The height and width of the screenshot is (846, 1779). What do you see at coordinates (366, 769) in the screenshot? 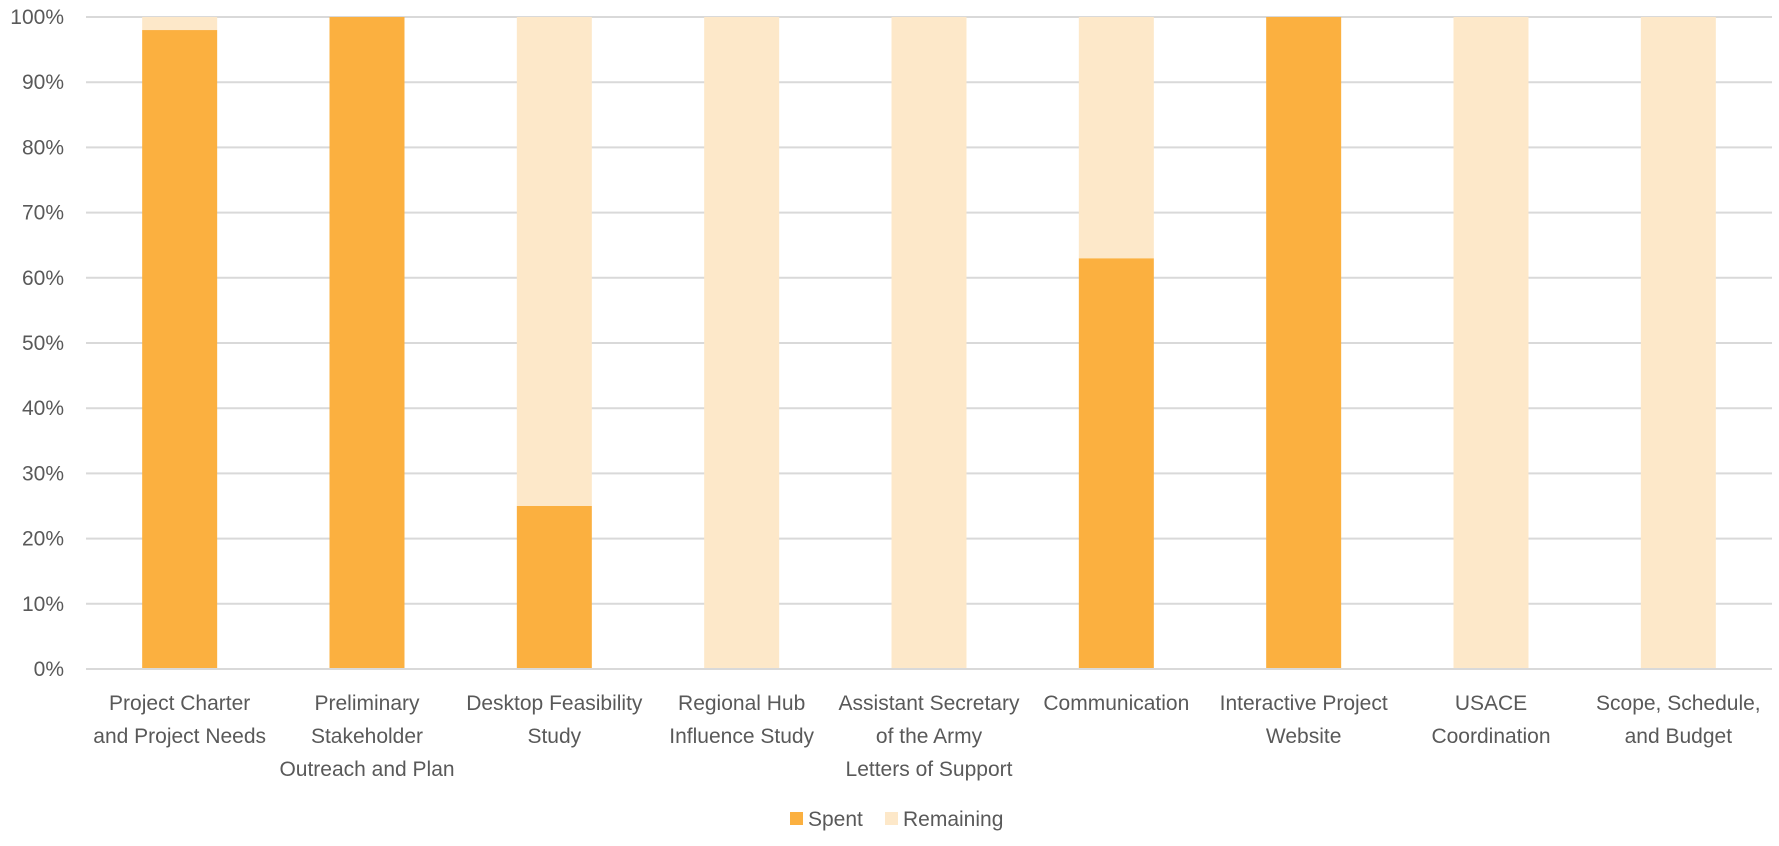
I see `x-category-label: Outreach and Plan` at bounding box center [366, 769].